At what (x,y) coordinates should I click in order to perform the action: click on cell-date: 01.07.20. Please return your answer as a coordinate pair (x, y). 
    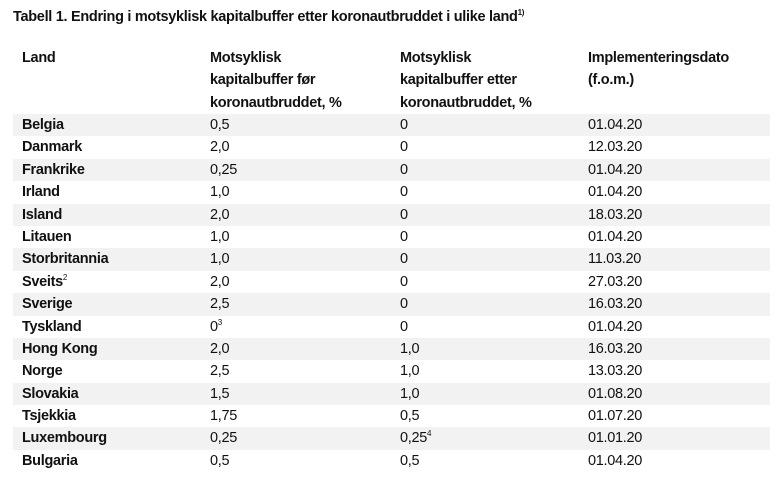
    Looking at the image, I should click on (615, 416).